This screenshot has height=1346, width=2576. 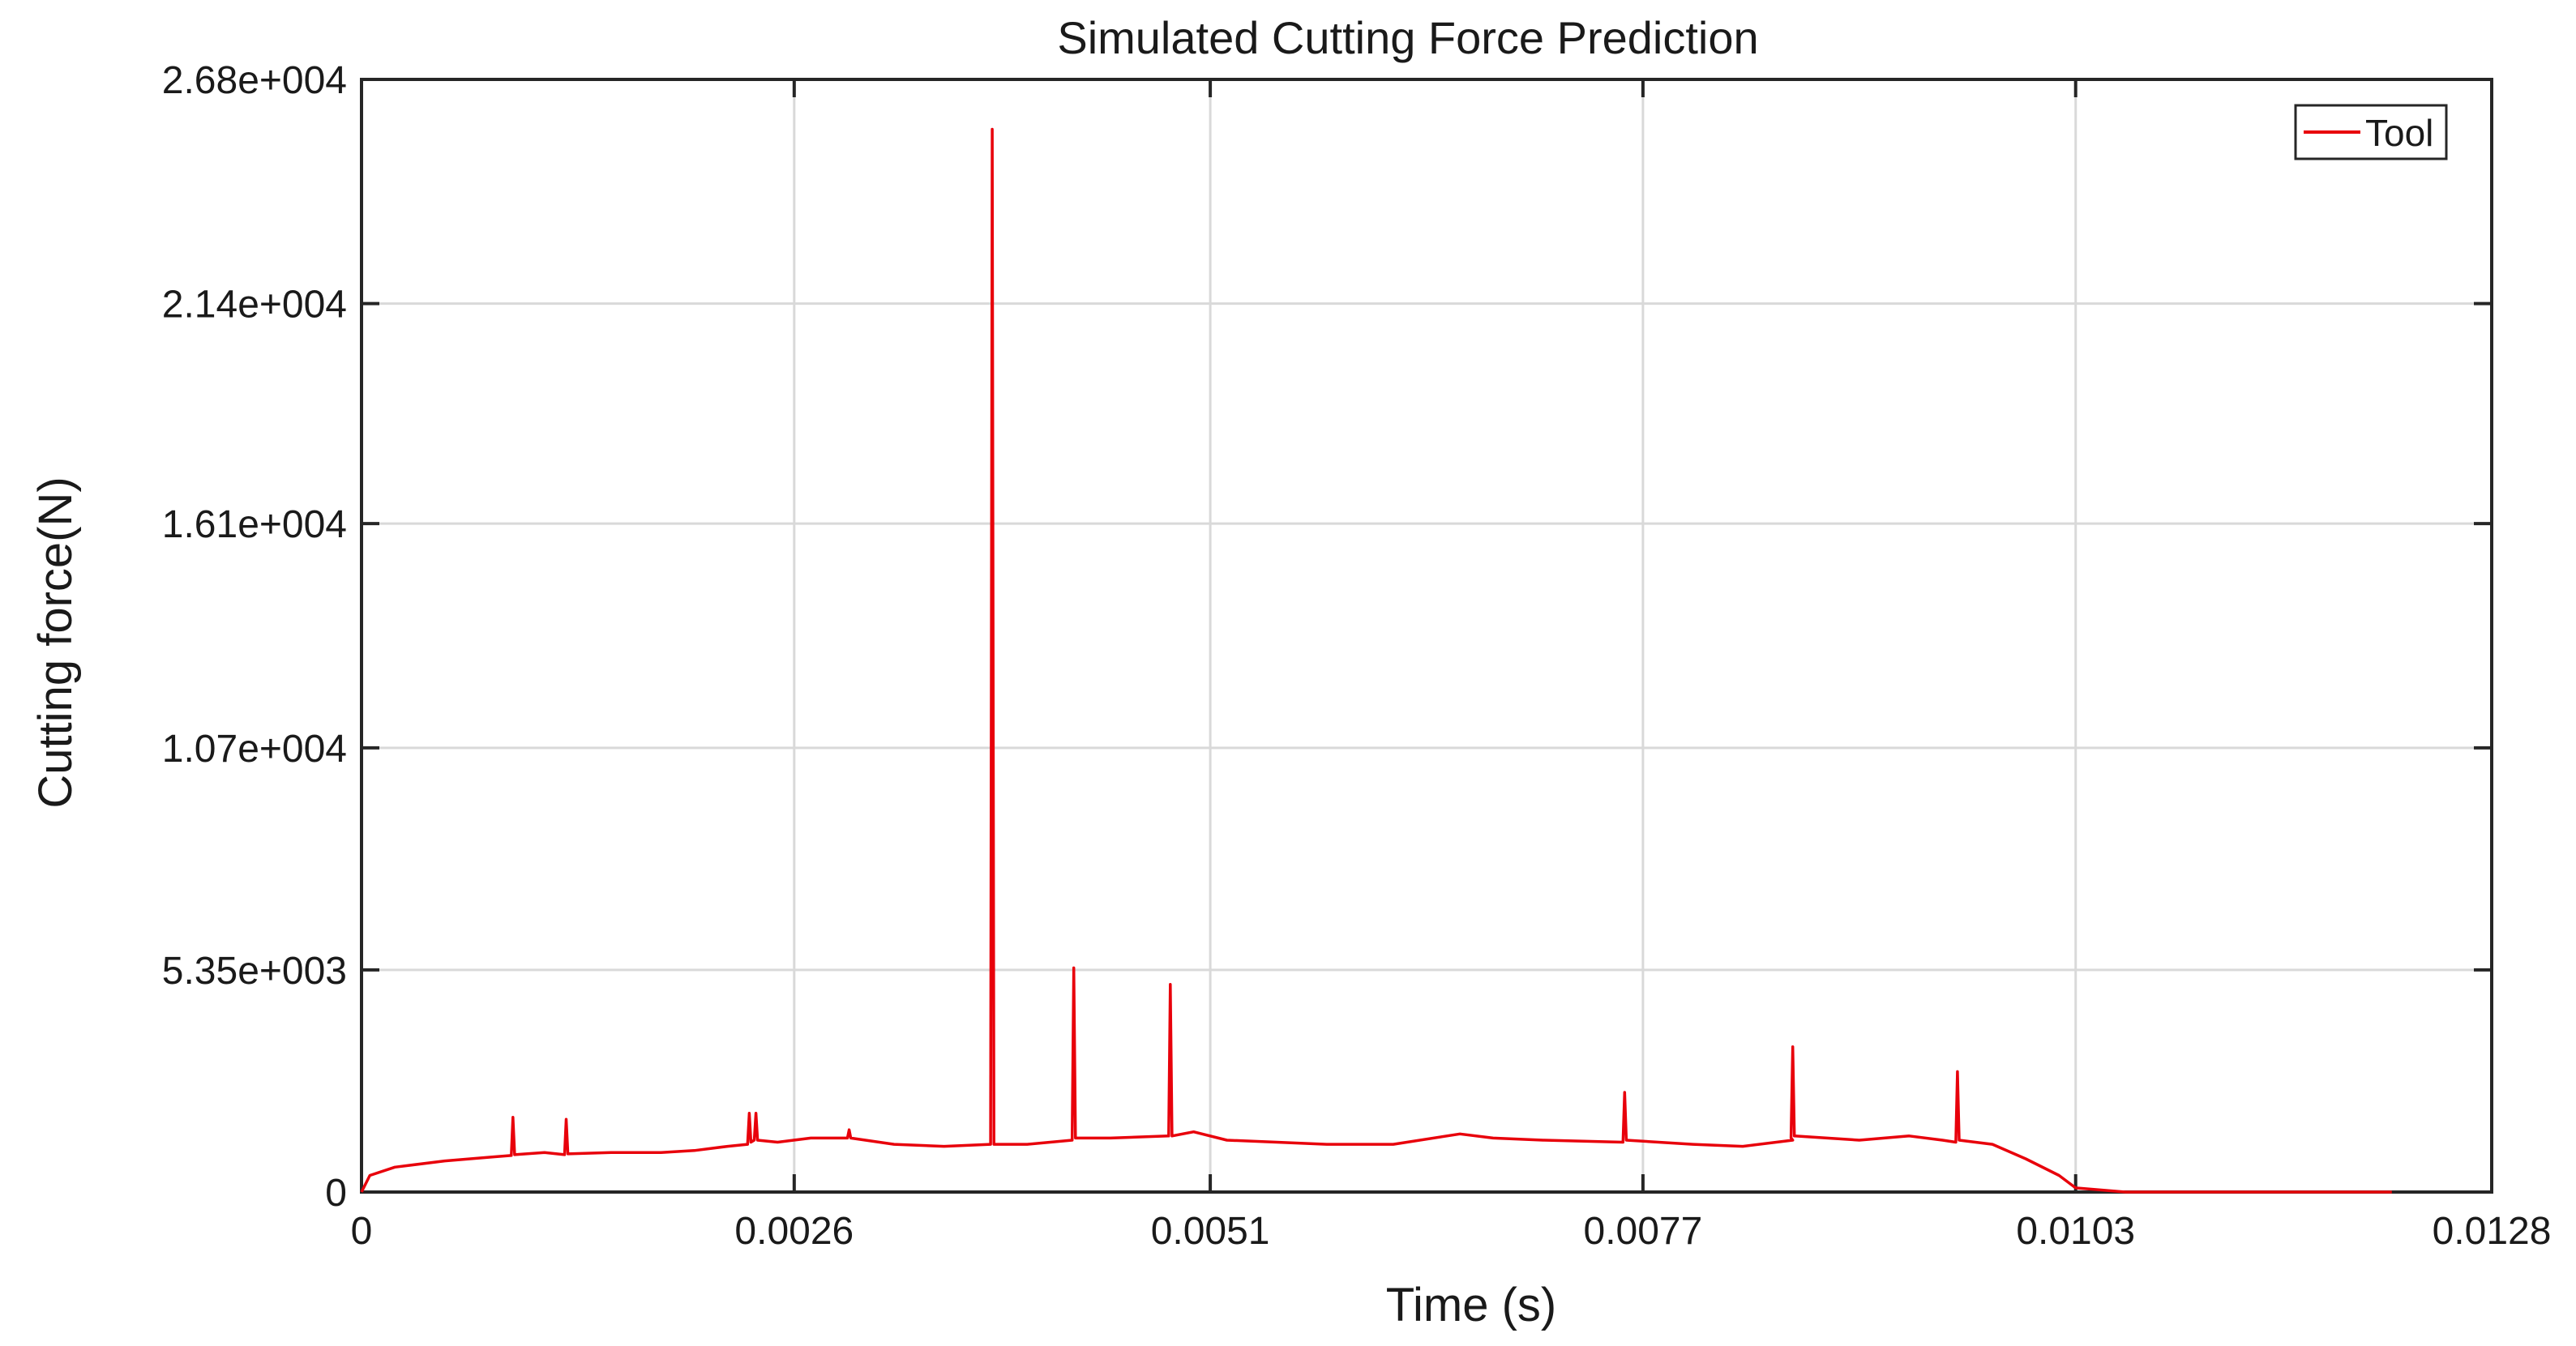 I want to click on chart-title: Simulated Cutting Force Prediction, so click(x=1407, y=37).